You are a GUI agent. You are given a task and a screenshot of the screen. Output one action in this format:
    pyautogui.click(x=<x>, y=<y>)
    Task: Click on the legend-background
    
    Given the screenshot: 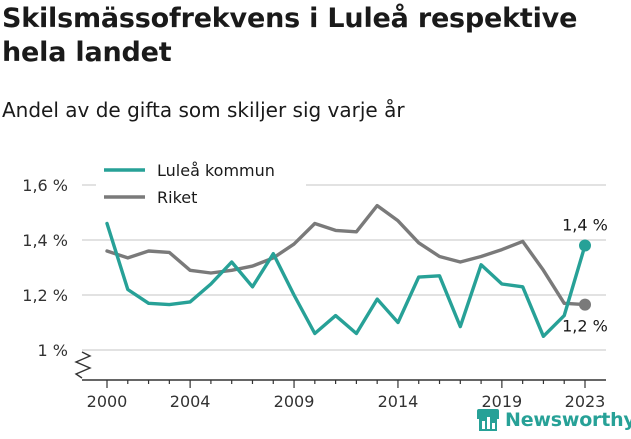 What is the action you would take?
    pyautogui.click(x=201, y=184)
    